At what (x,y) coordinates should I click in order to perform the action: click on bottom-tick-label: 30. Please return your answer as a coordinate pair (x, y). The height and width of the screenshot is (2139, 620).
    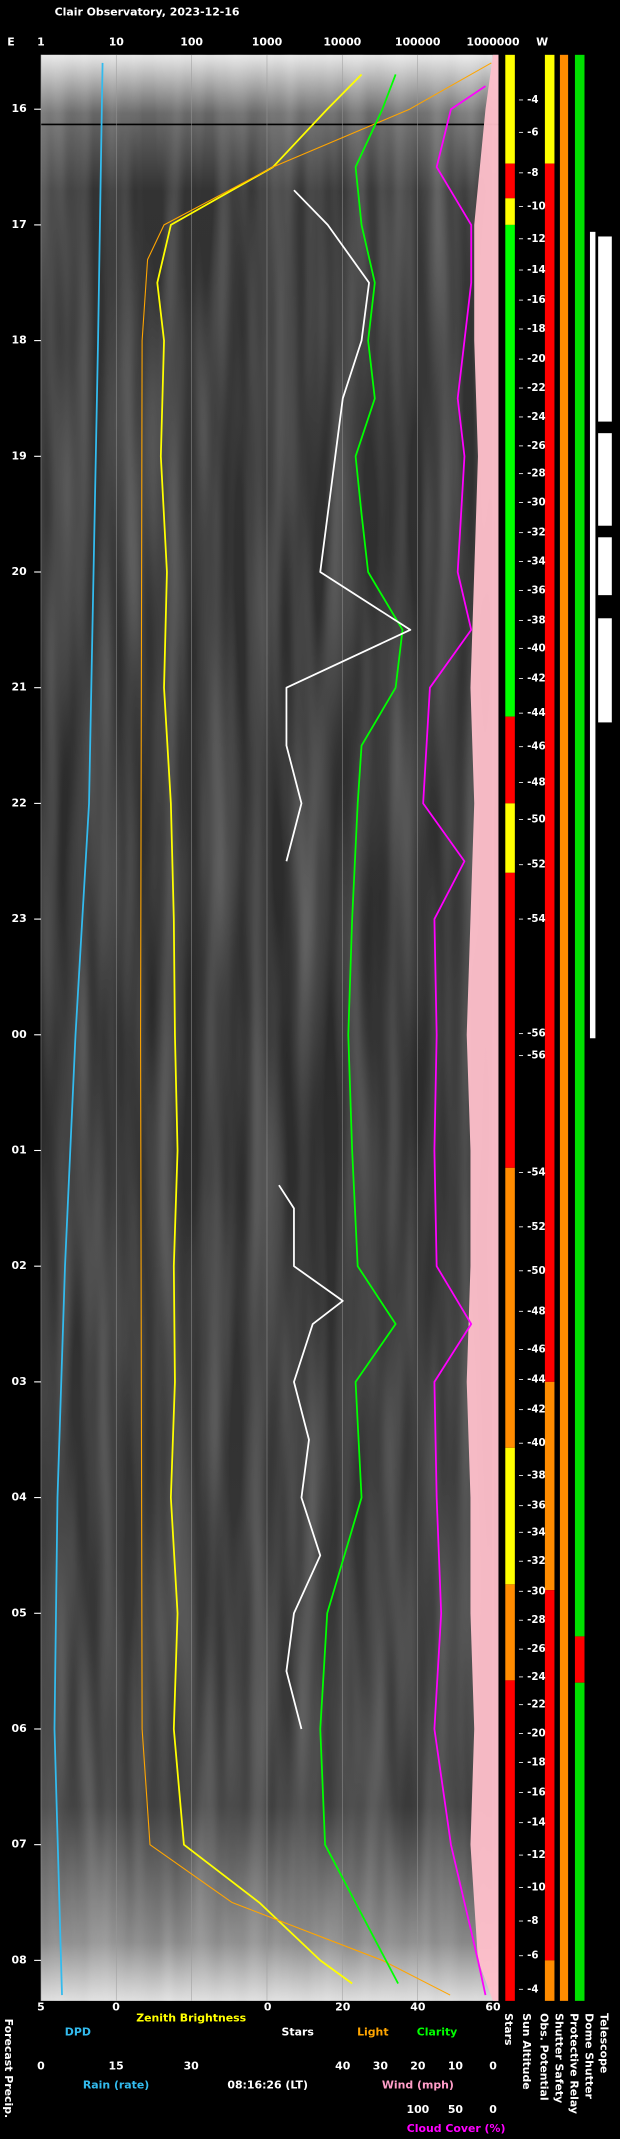
    Looking at the image, I should click on (381, 2065).